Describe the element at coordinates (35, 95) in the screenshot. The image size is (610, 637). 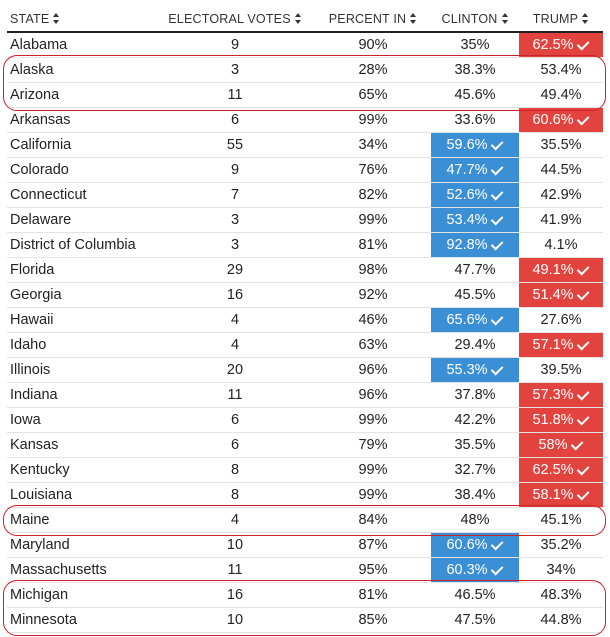
I see `state-cell-value: Arizona` at that location.